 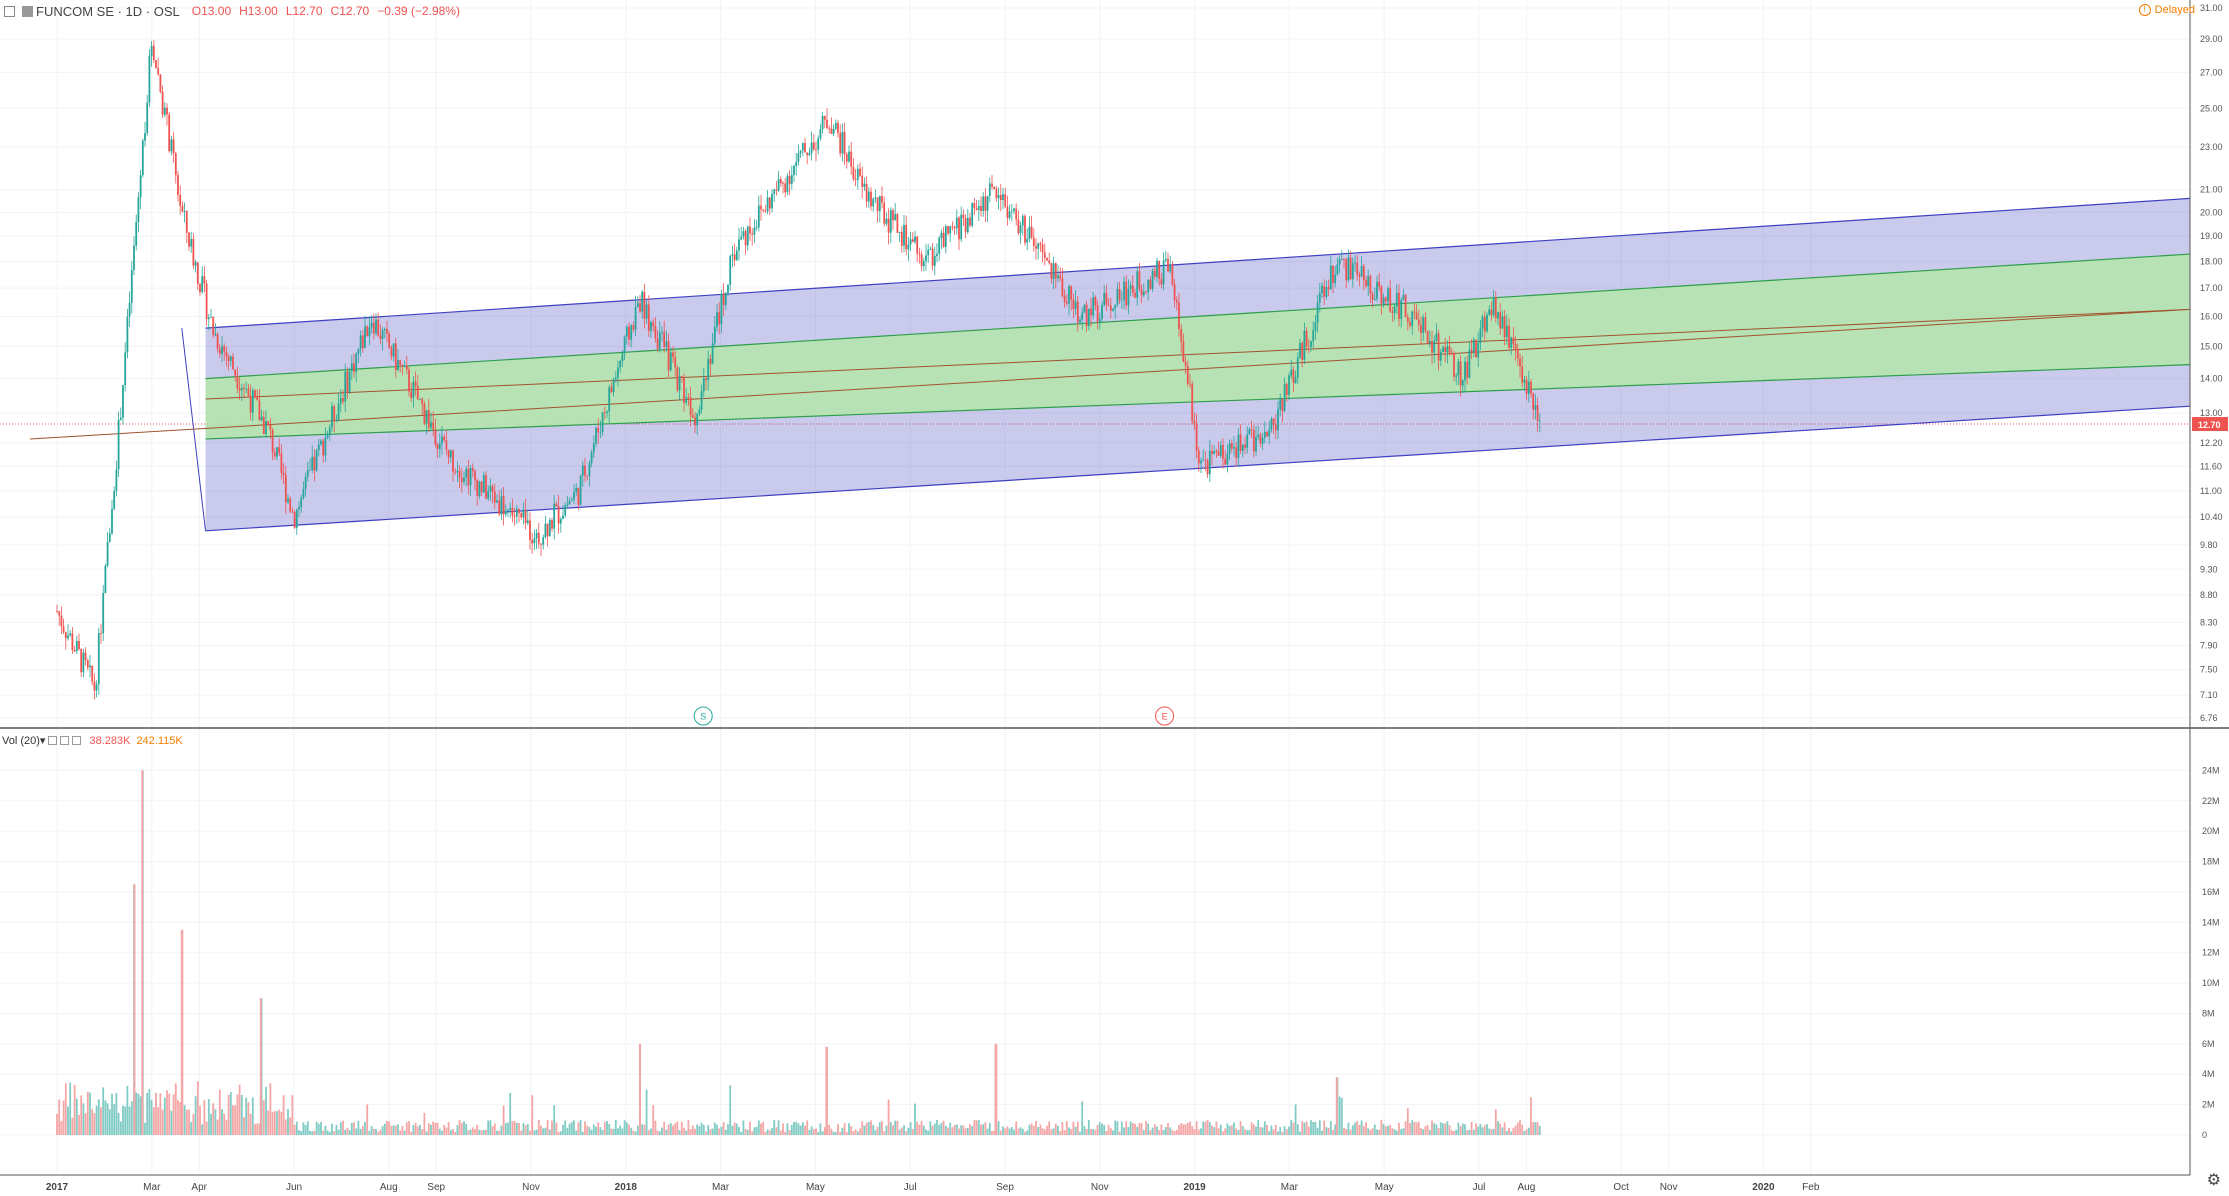 What do you see at coordinates (108, 11) in the screenshot?
I see `symbol-title: FUNCOM SE · 1D · OSL` at bounding box center [108, 11].